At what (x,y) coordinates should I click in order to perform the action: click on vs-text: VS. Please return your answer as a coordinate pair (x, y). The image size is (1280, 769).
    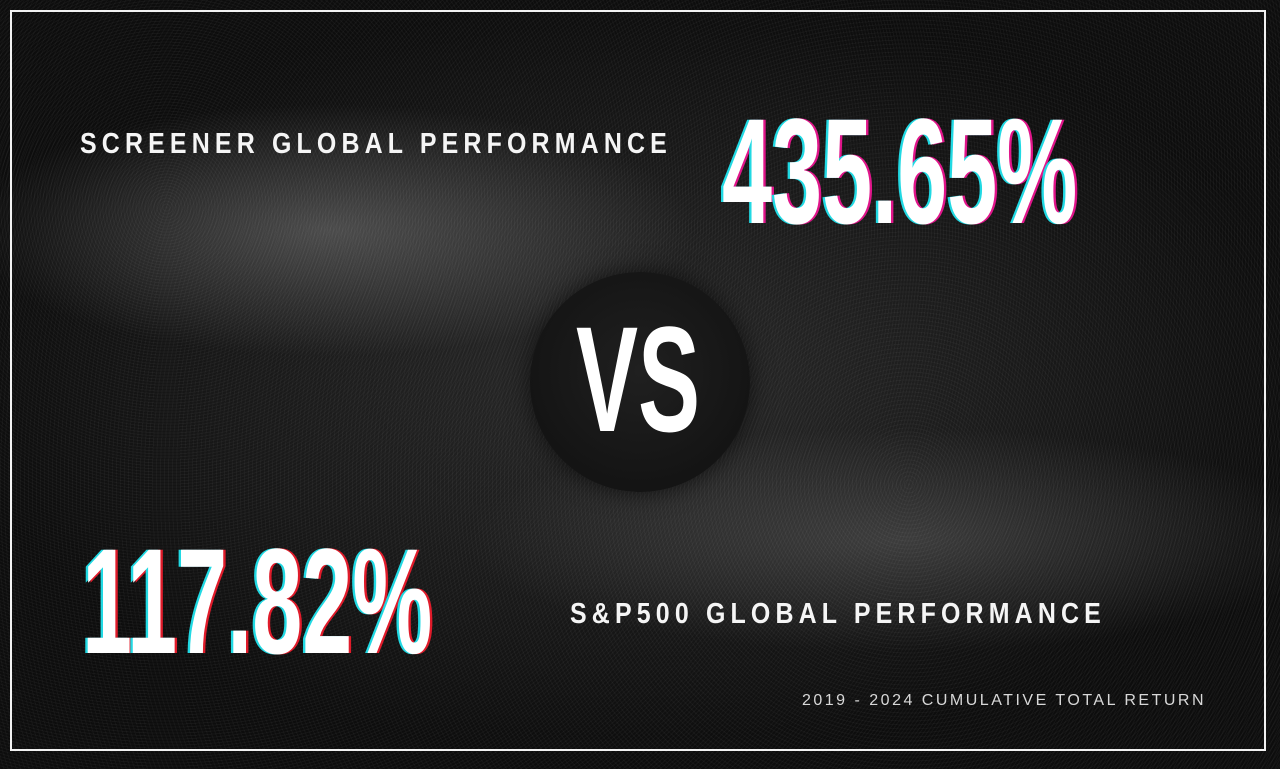
    Looking at the image, I should click on (638, 379).